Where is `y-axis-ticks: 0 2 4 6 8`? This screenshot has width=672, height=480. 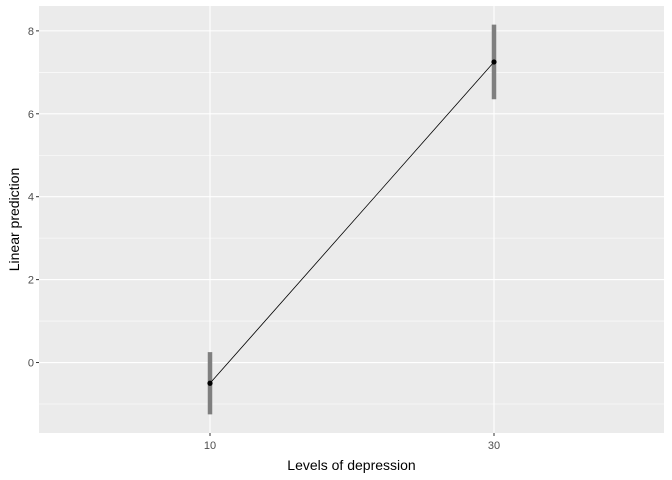 y-axis-ticks: 0 2 4 6 8 is located at coordinates (33, 198).